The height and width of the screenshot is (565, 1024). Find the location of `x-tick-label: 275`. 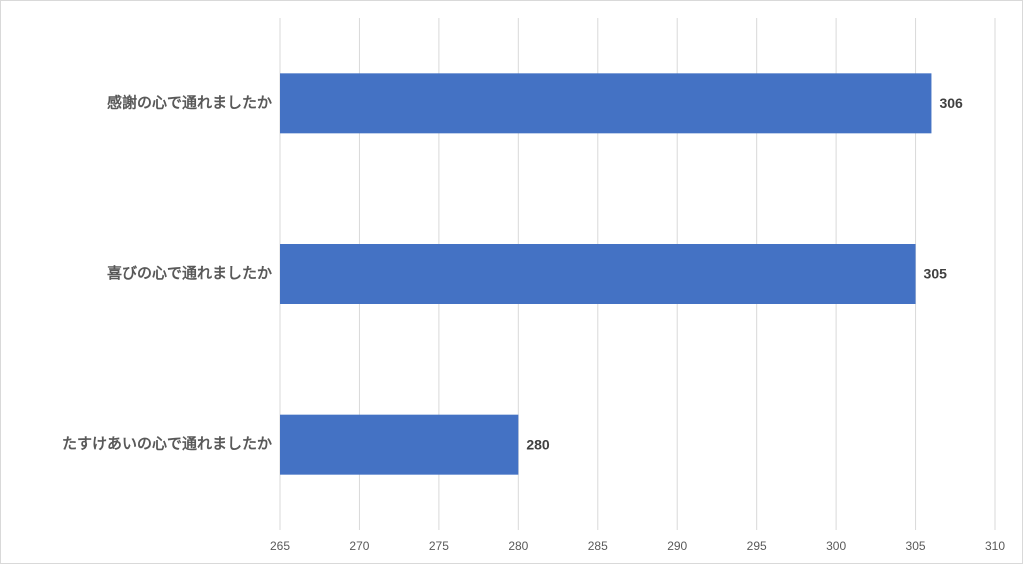

x-tick-label: 275 is located at coordinates (439, 546).